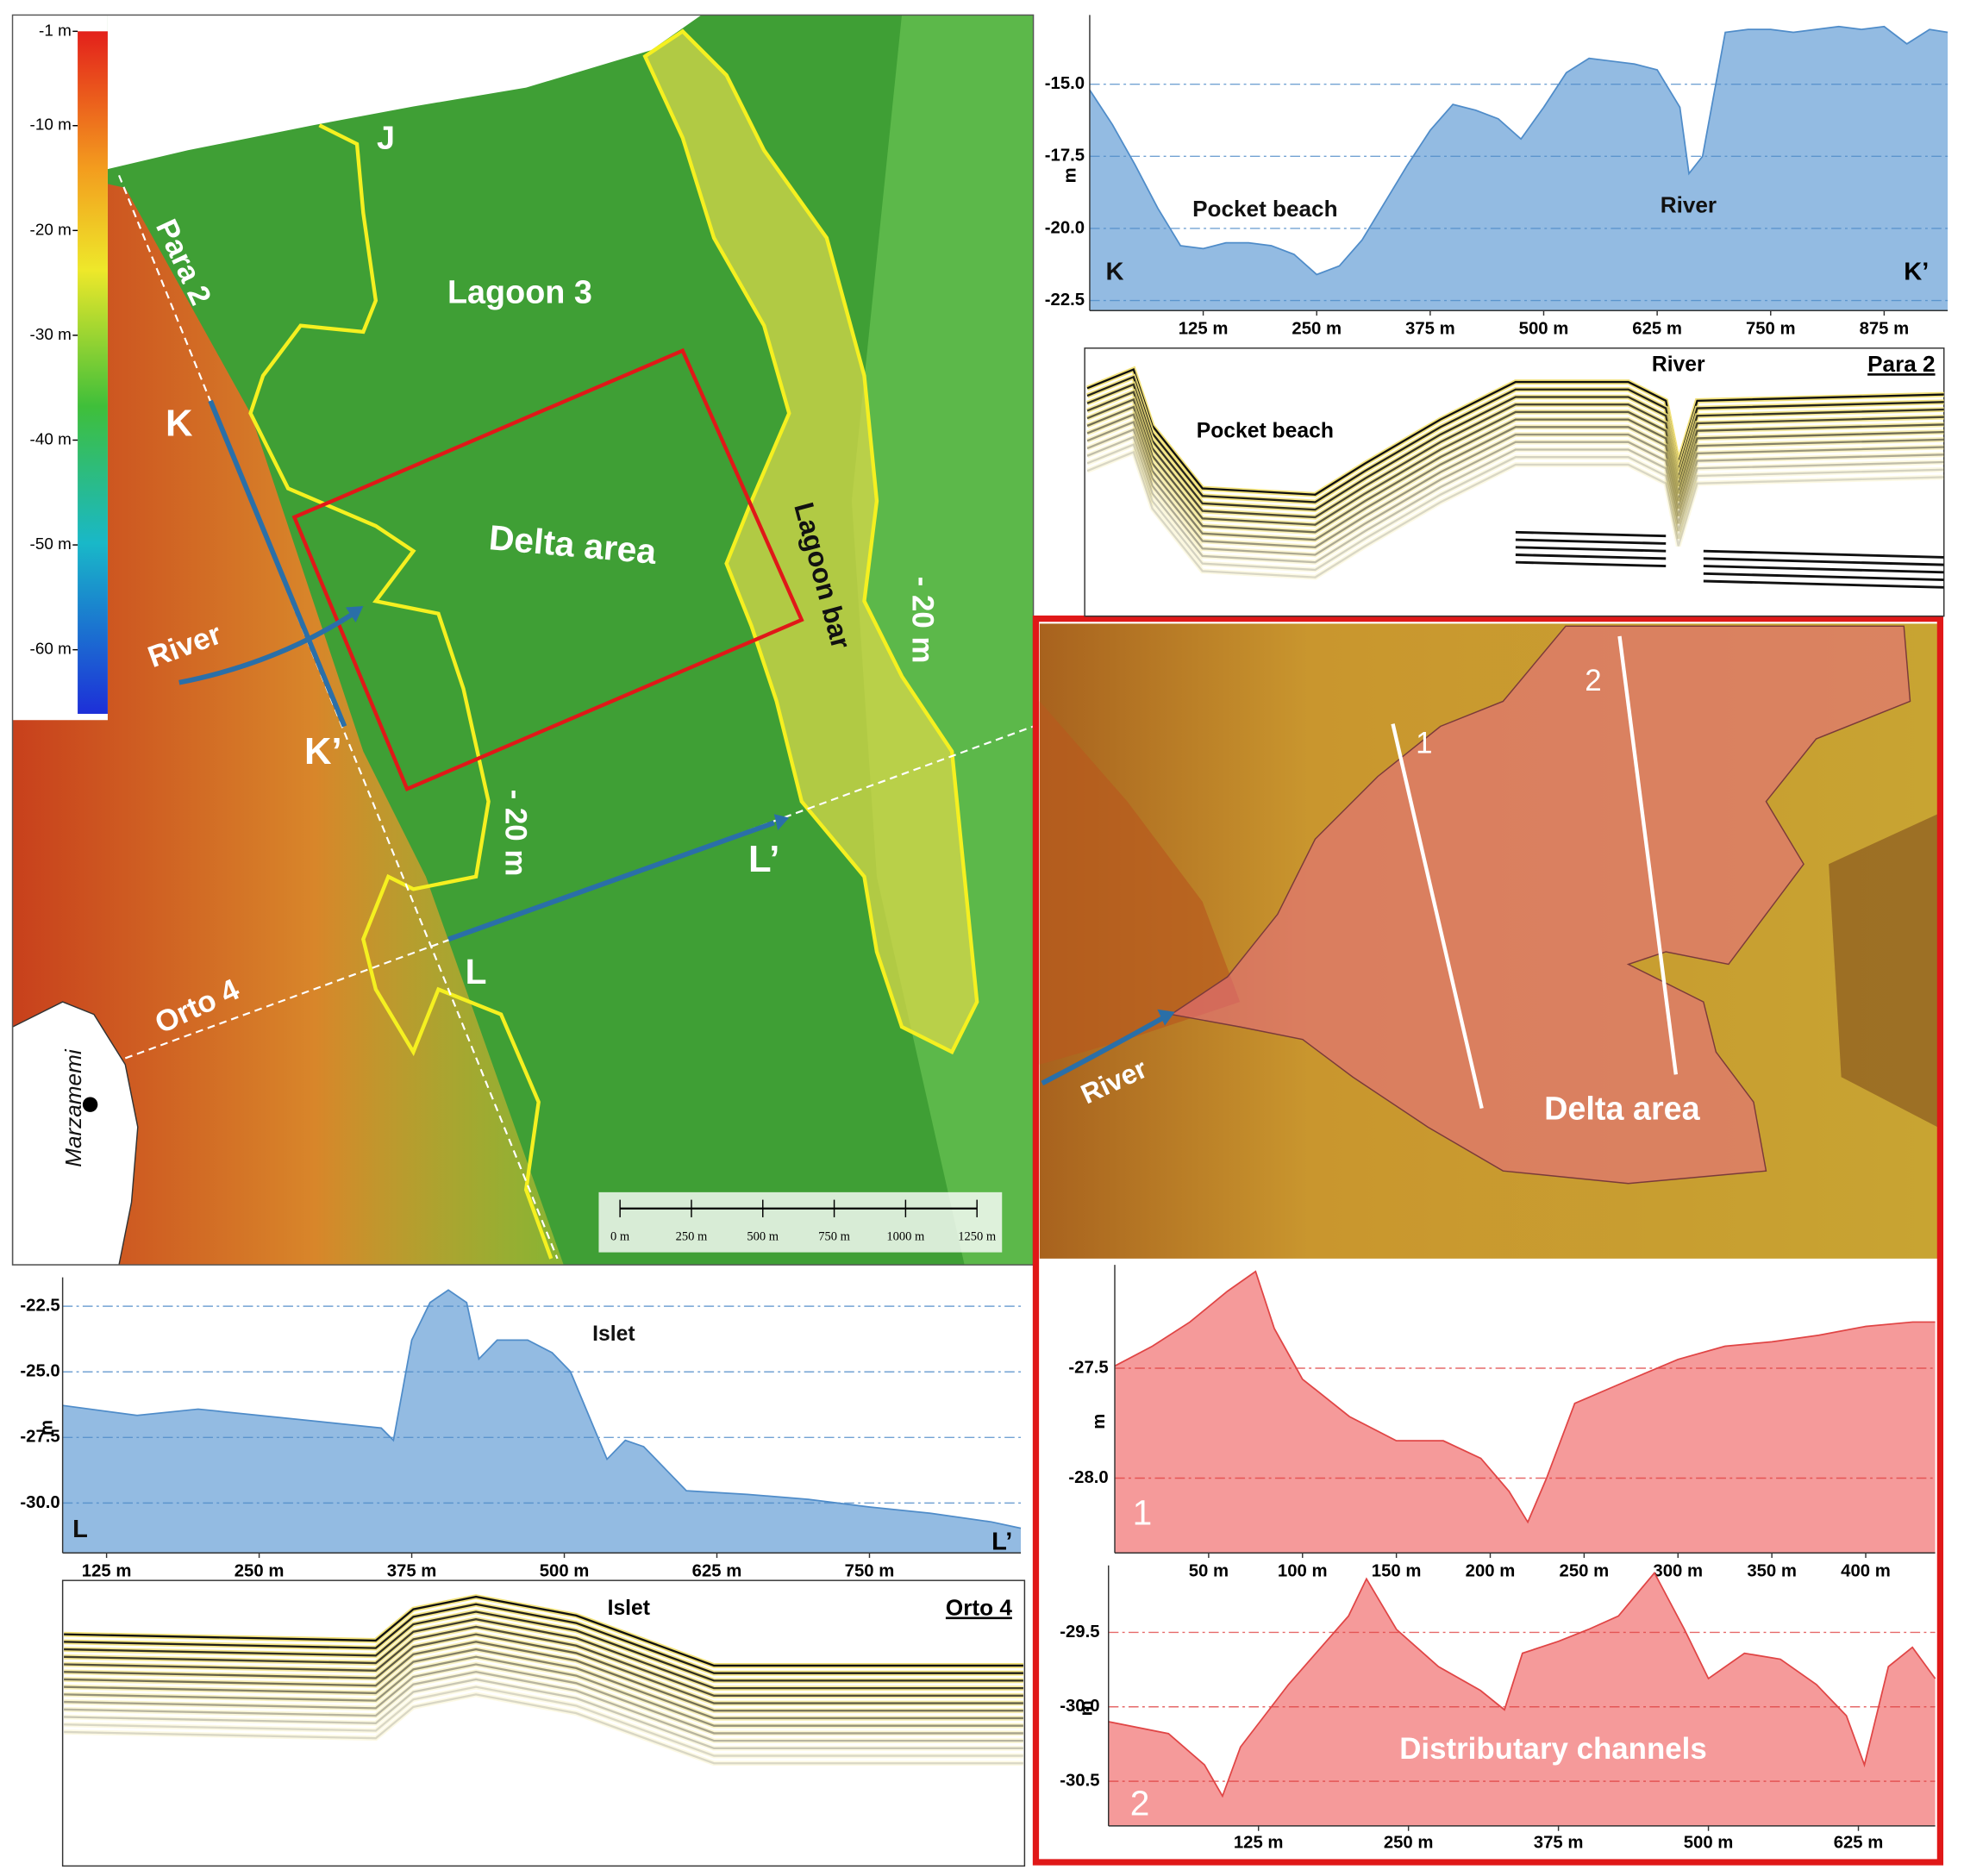 The height and width of the screenshot is (1876, 1964). Describe the element at coordinates (51, 335) in the screenshot. I see `colorbar-label: -30 m` at that location.